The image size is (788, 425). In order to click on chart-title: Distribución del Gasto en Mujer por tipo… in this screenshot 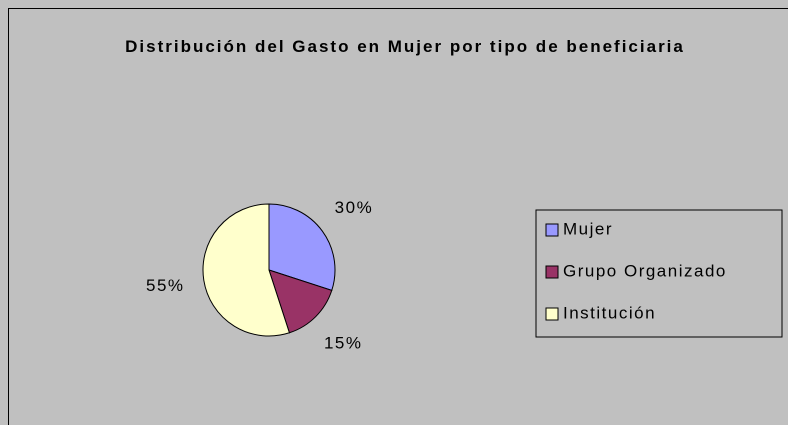, I will do `click(405, 46)`.